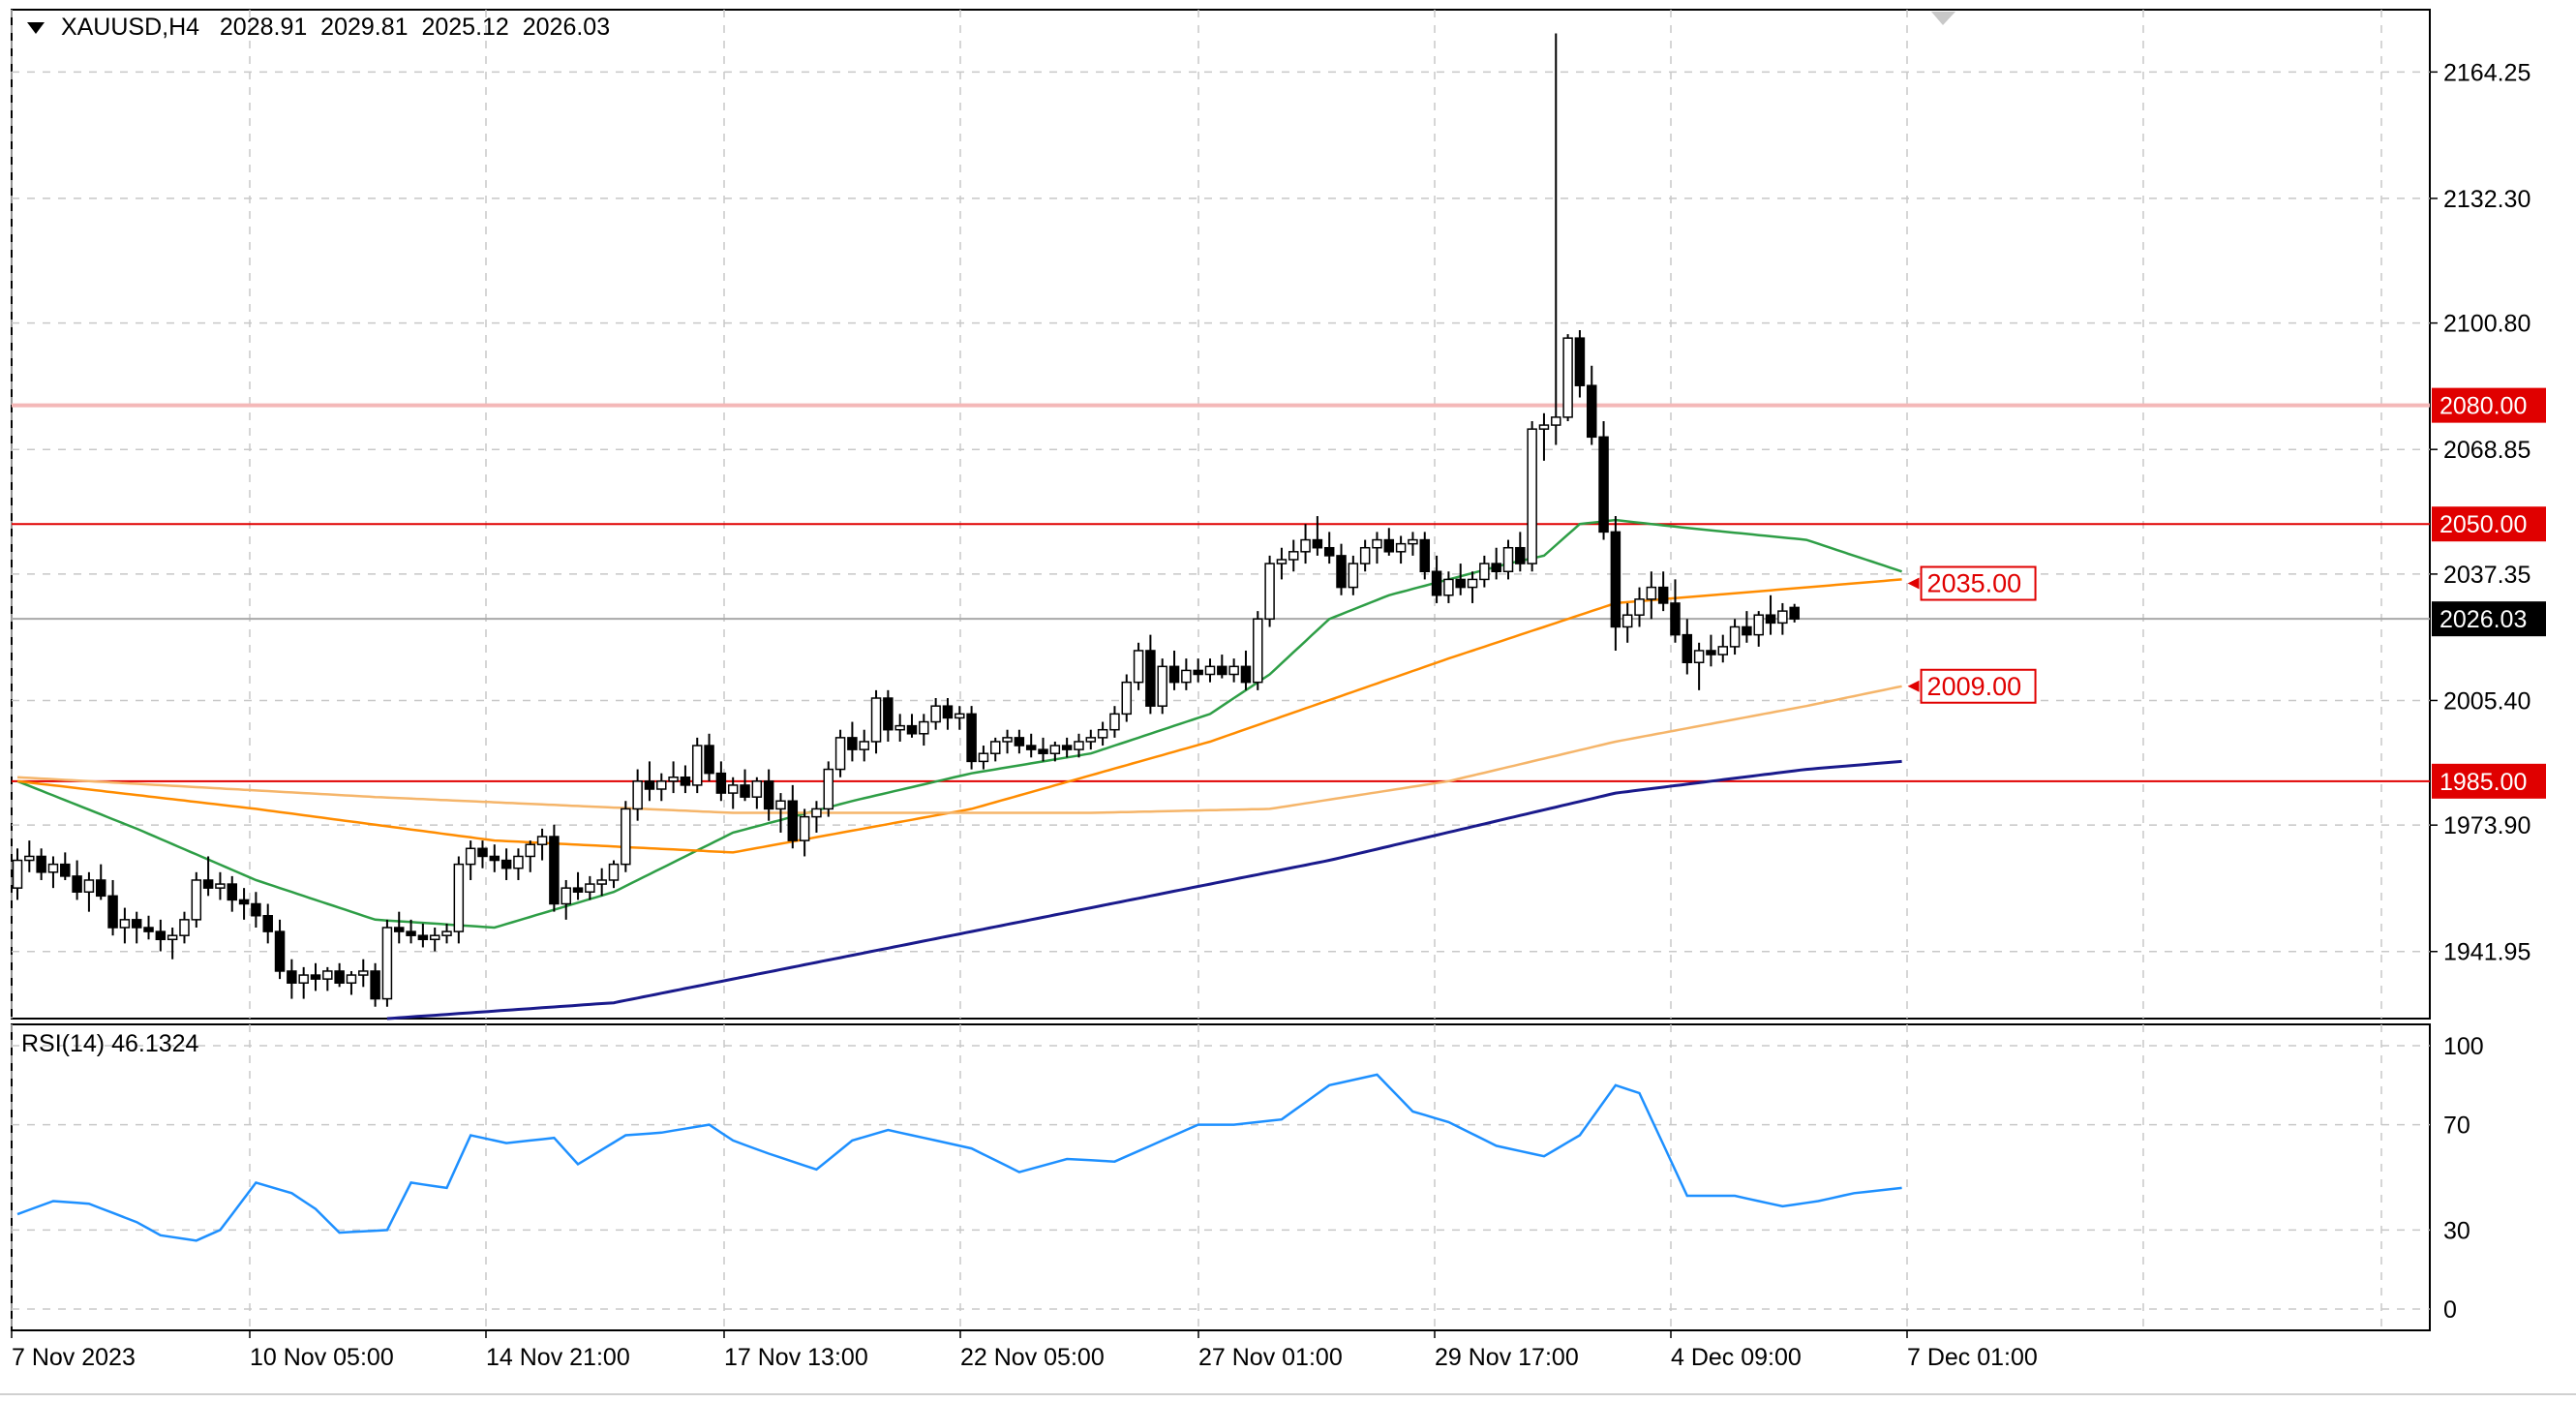 The height and width of the screenshot is (1402, 2576). Describe the element at coordinates (1943, 19) in the screenshot. I see `shift-marker-icon` at that location.